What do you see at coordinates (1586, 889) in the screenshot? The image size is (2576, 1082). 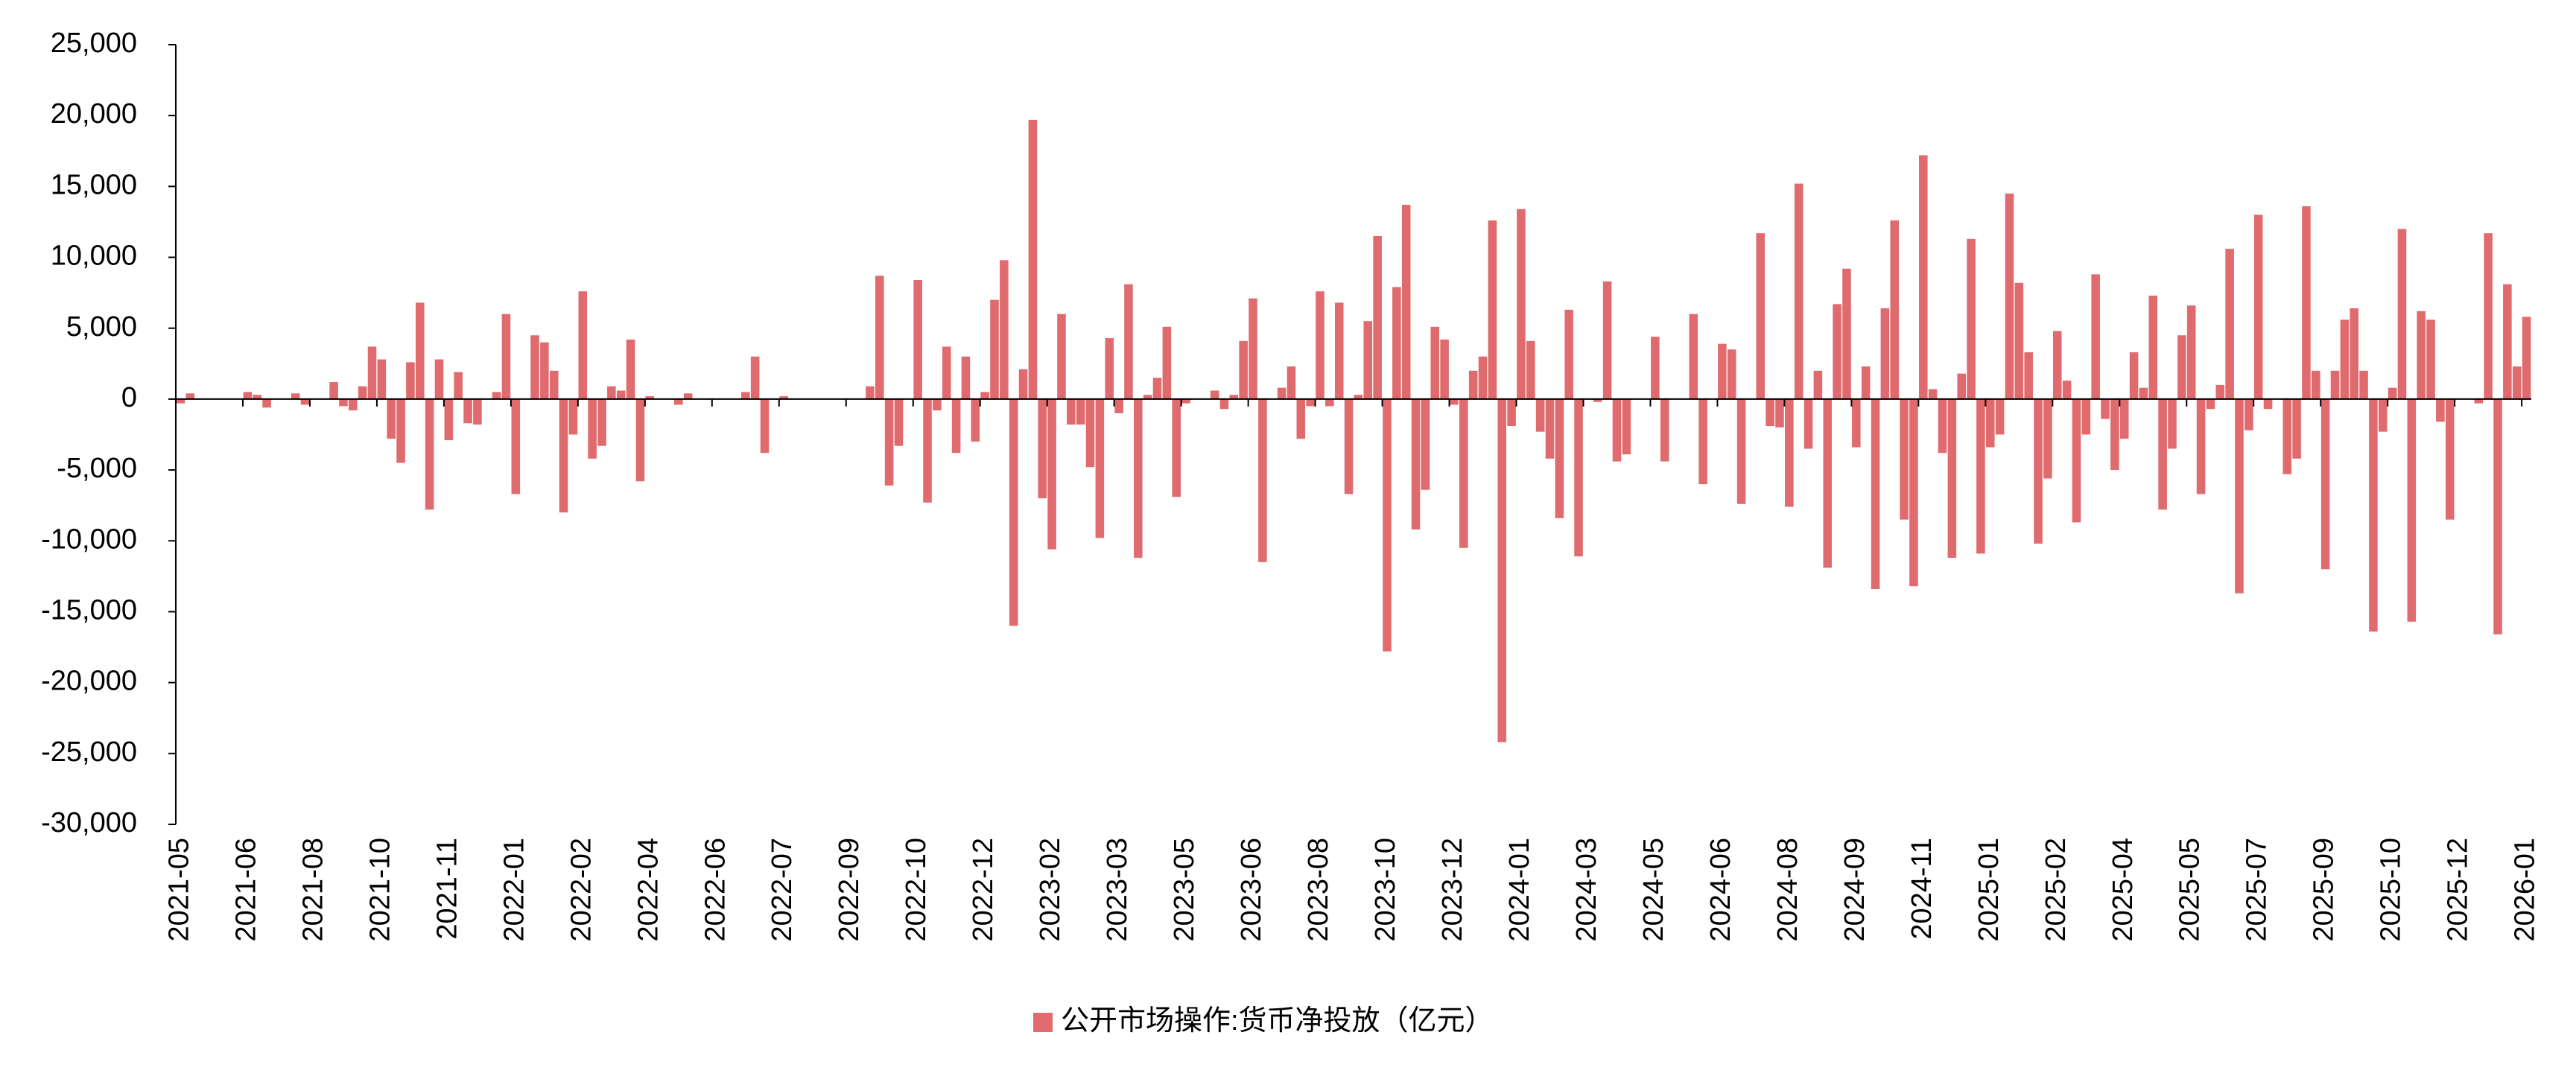 I see `x-tick-label: 2024-03` at bounding box center [1586, 889].